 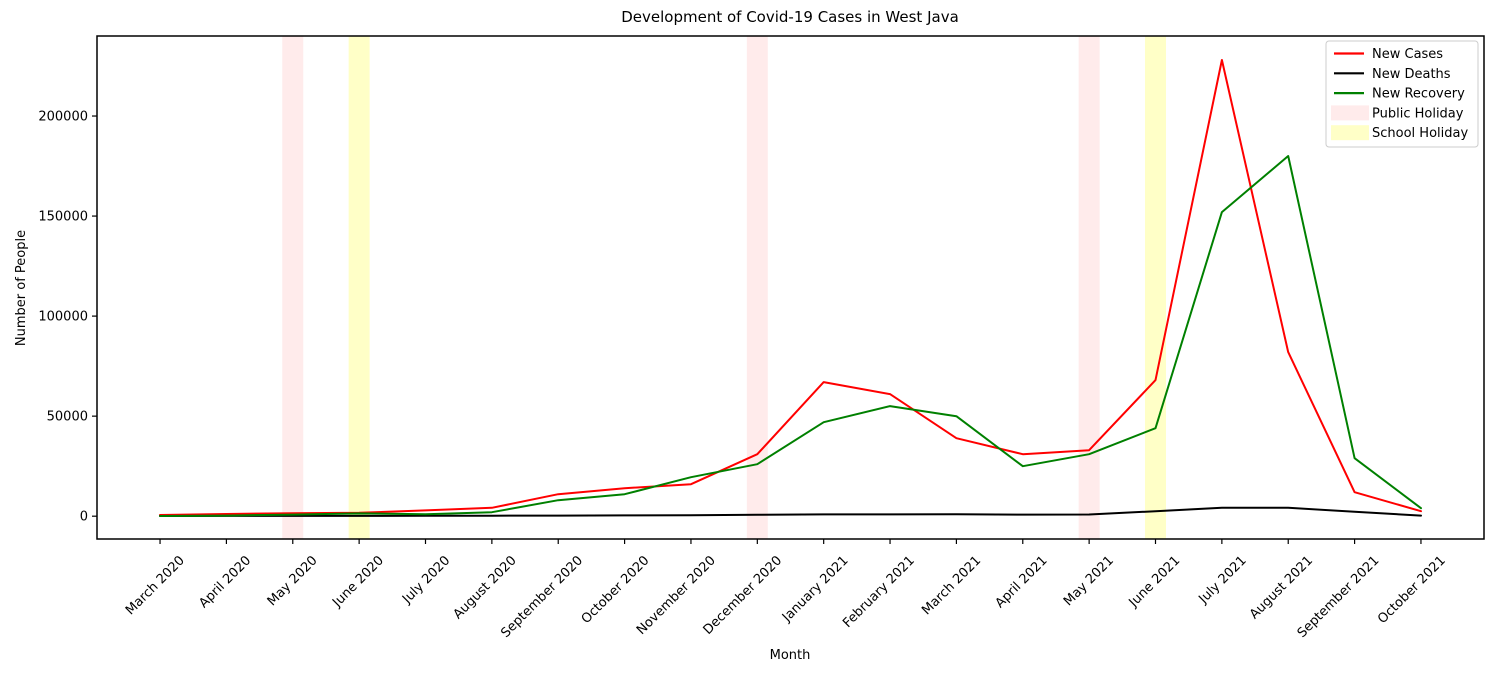 What do you see at coordinates (63, 217) in the screenshot?
I see `y-tick-label: 150000` at bounding box center [63, 217].